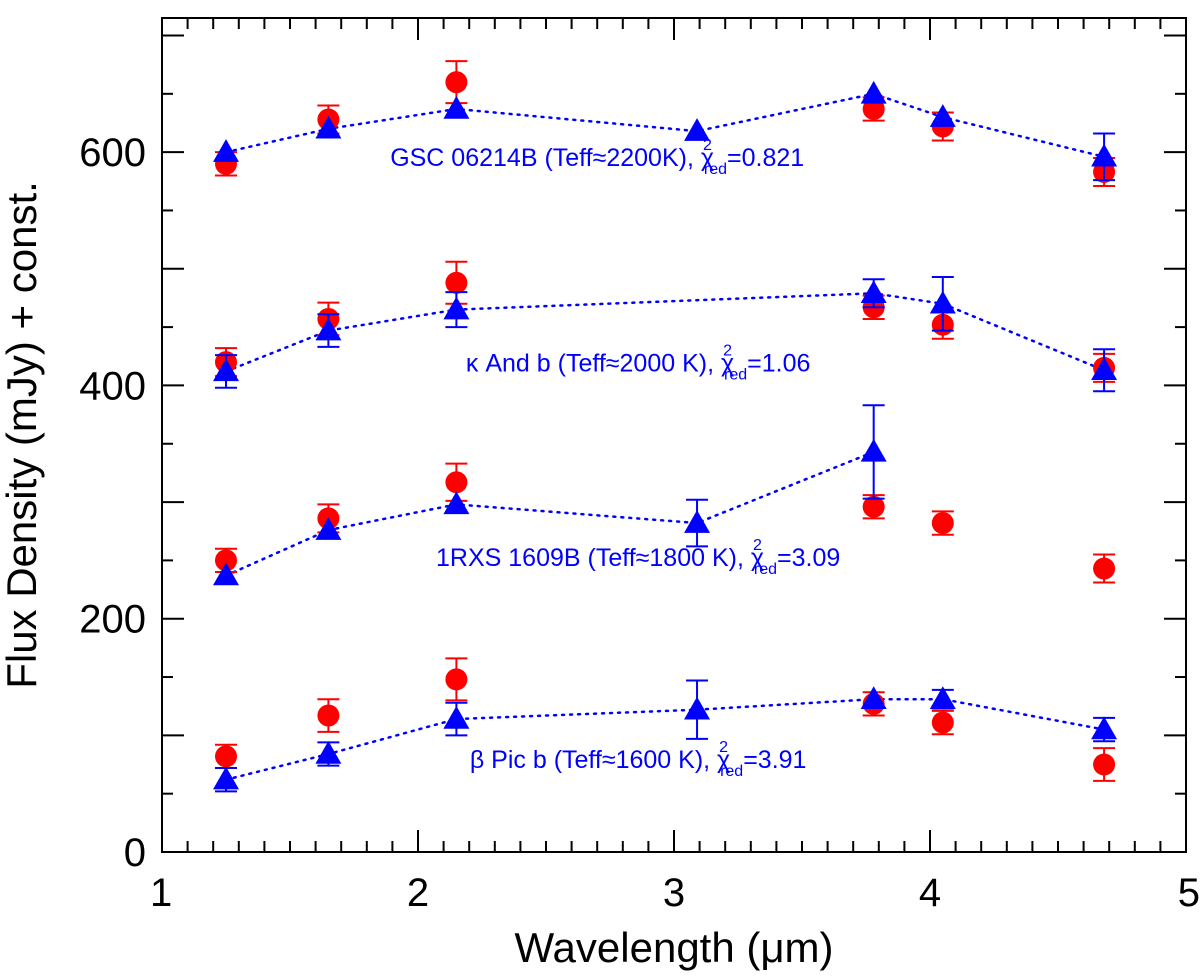  Describe the element at coordinates (593, 760) in the screenshot. I see `series-label-name: β Pic b (Teff≈1600 K),` at that location.